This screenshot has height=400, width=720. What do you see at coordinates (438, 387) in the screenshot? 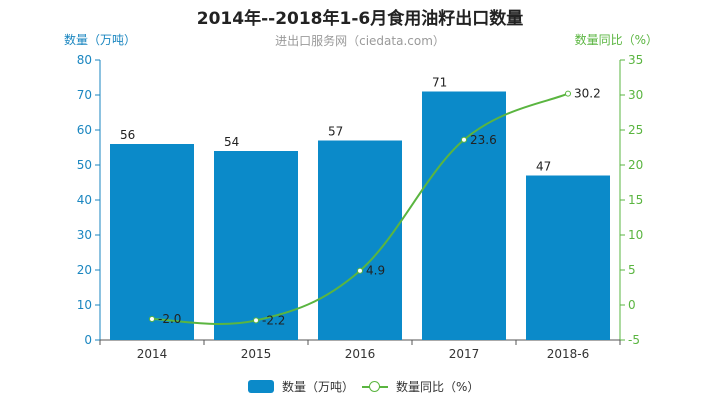
I see `legend-line-label: 数量同比（%）` at bounding box center [438, 387].